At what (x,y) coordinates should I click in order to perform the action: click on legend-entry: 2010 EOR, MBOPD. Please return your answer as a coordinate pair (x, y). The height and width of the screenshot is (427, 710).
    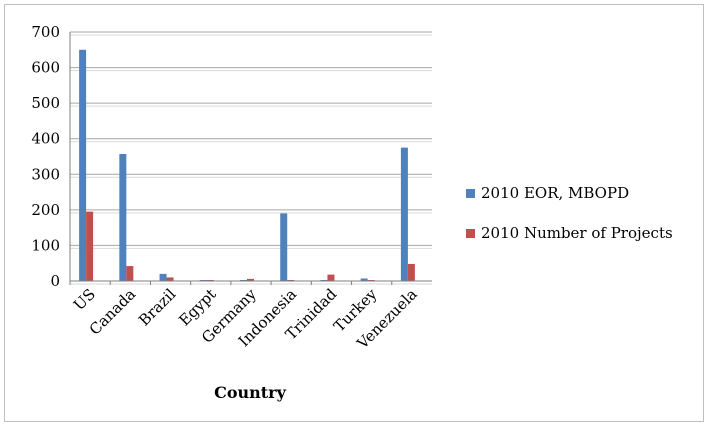
    Looking at the image, I should click on (555, 193).